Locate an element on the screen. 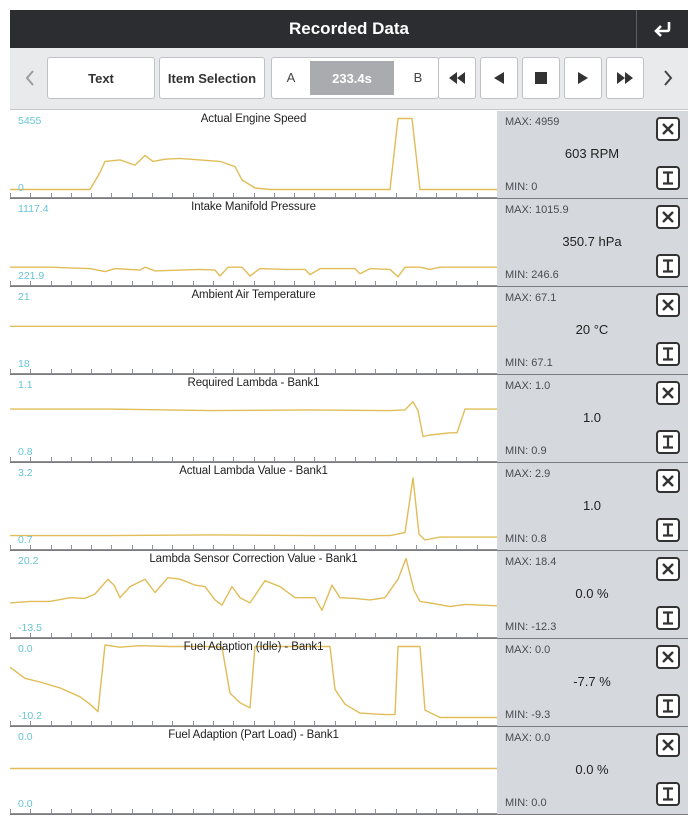 This screenshot has height=820, width=698. fast-forward-button is located at coordinates (625, 78).